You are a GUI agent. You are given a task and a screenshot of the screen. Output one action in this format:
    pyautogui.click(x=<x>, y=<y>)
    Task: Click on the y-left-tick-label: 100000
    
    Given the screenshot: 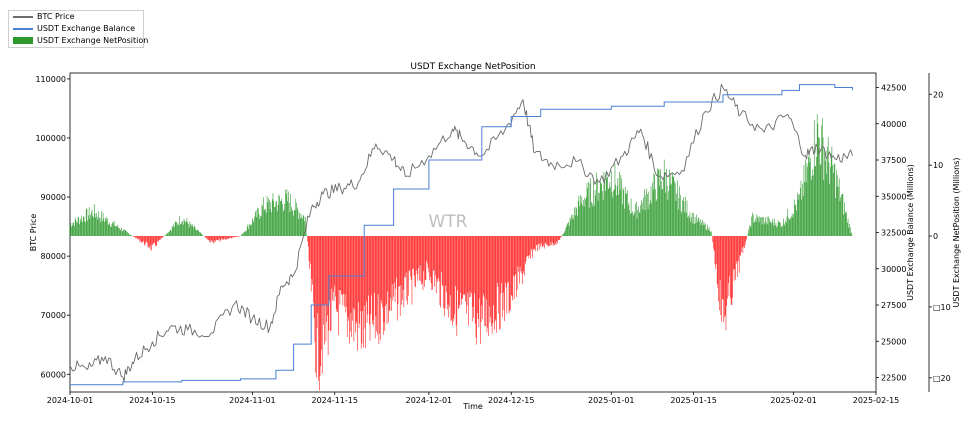 What is the action you would take?
    pyautogui.click(x=50, y=138)
    